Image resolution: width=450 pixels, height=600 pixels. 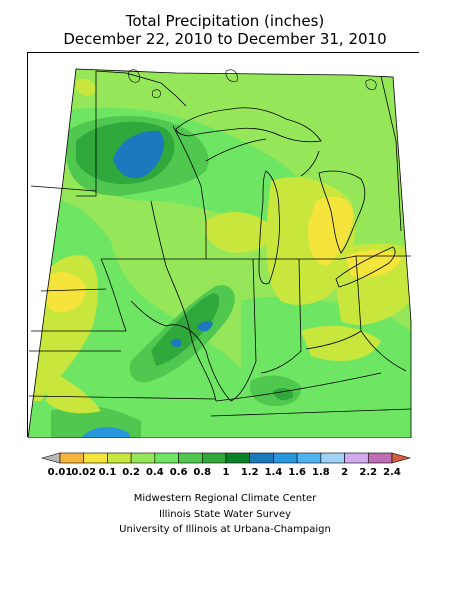 I want to click on credit-line-2: Illinois State Water Survey, so click(x=225, y=514).